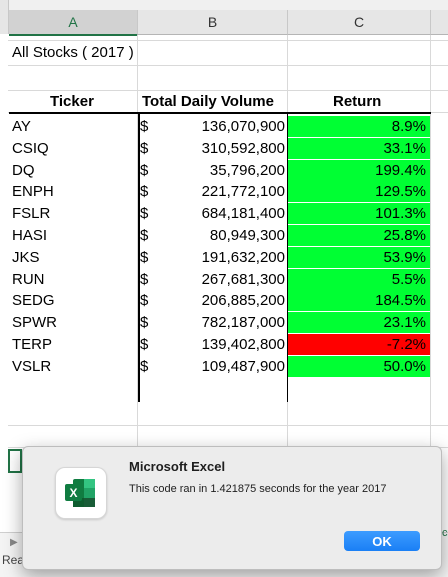  Describe the element at coordinates (21, 126) in the screenshot. I see `ticker-cell: AY` at that location.